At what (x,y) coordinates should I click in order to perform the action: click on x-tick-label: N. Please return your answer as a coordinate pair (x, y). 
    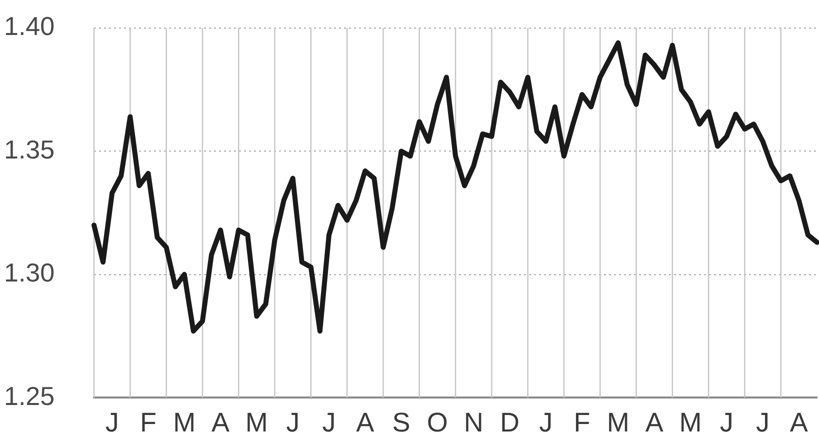
    Looking at the image, I should click on (474, 422).